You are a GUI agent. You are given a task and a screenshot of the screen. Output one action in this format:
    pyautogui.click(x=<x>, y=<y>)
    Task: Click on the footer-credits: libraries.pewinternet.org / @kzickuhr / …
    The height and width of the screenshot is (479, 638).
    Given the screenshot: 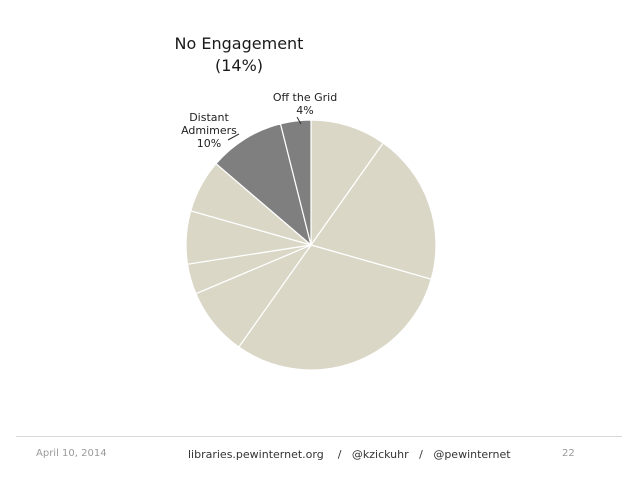 What is the action you would take?
    pyautogui.click(x=349, y=454)
    